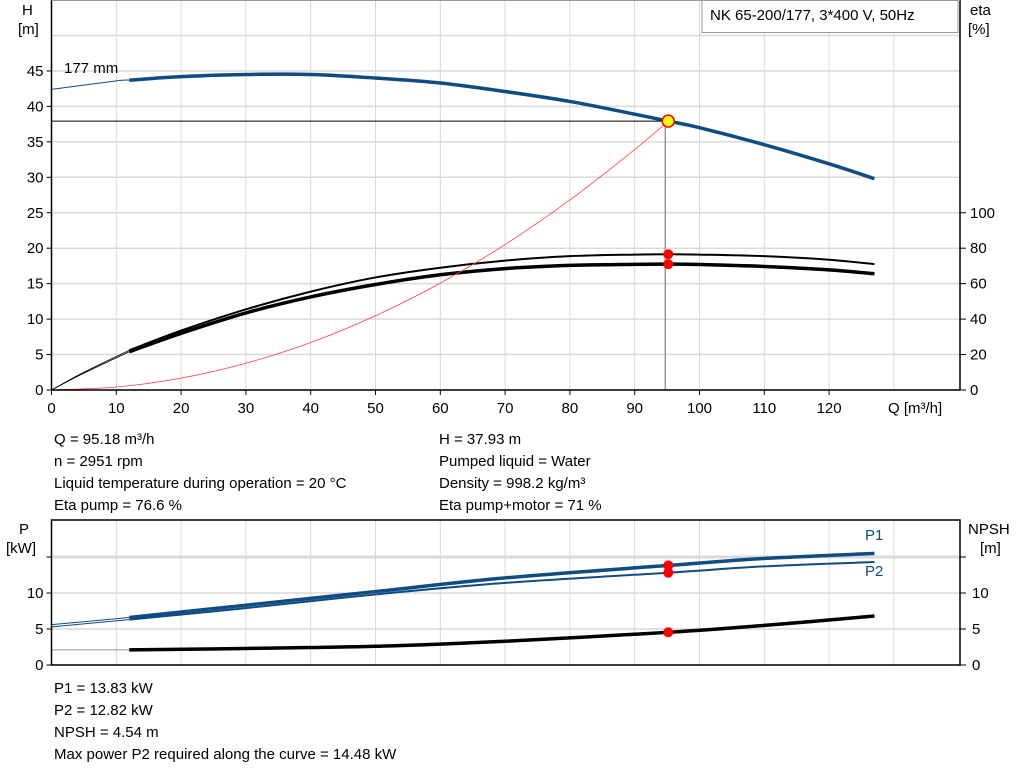  Describe the element at coordinates (976, 665) in the screenshot. I see `npsh-tick-label: 0` at that location.